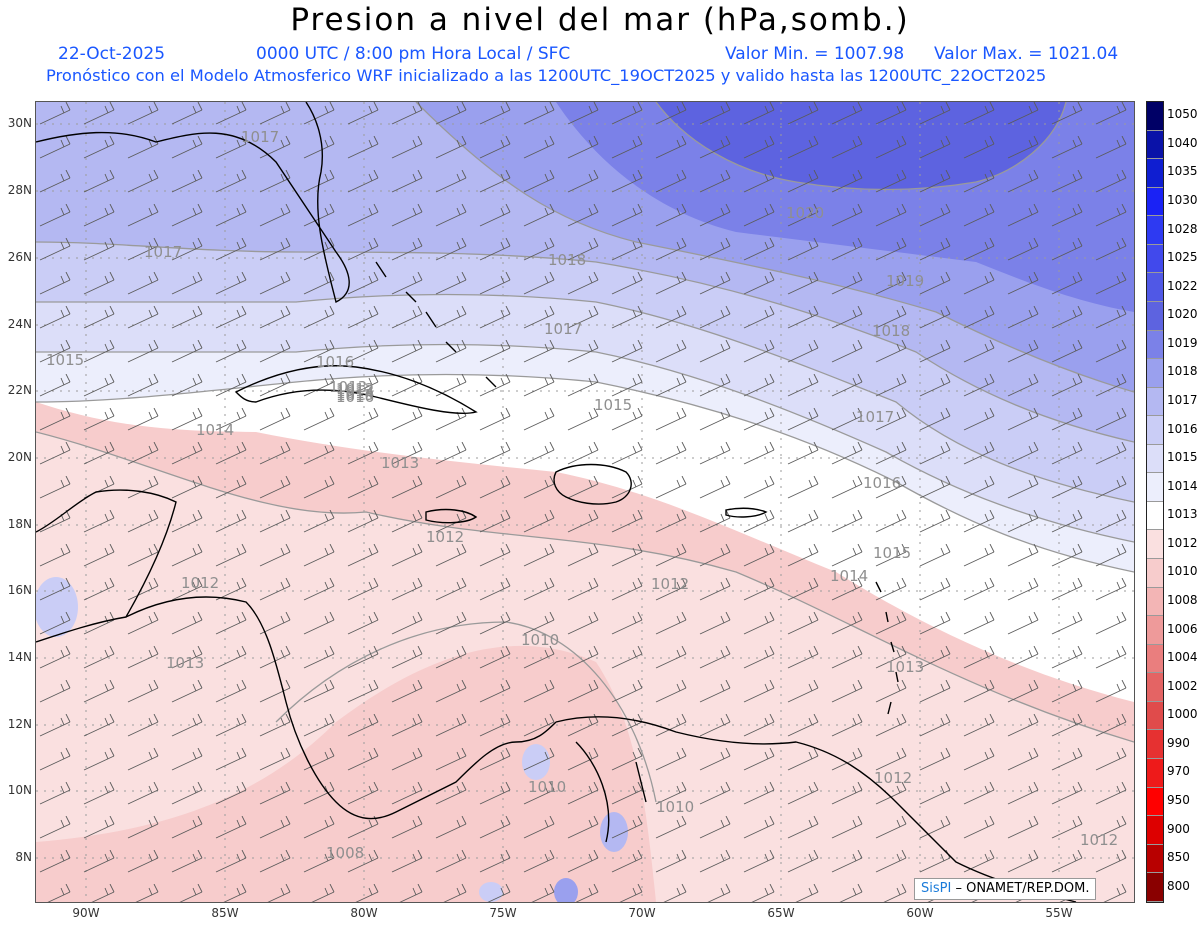 This screenshot has height=927, width=1200. Describe the element at coordinates (1182, 685) in the screenshot. I see `colorbar-label: 1002` at that location.